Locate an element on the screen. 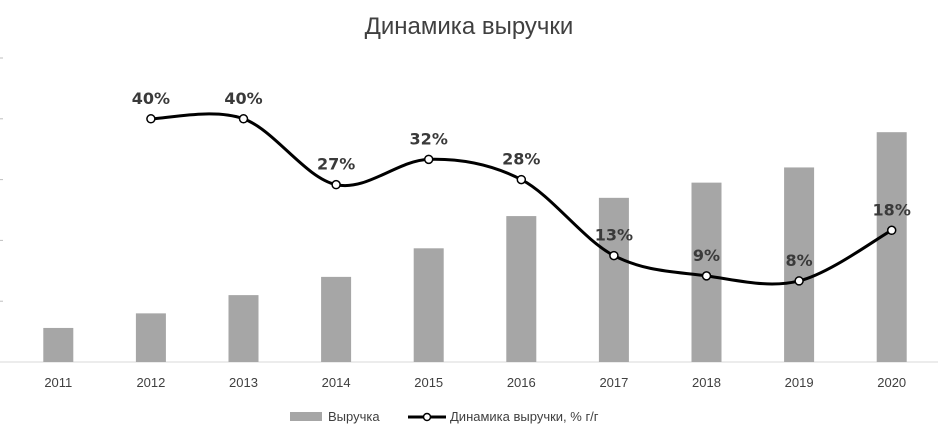  y-axis-ticks is located at coordinates (1, 210).